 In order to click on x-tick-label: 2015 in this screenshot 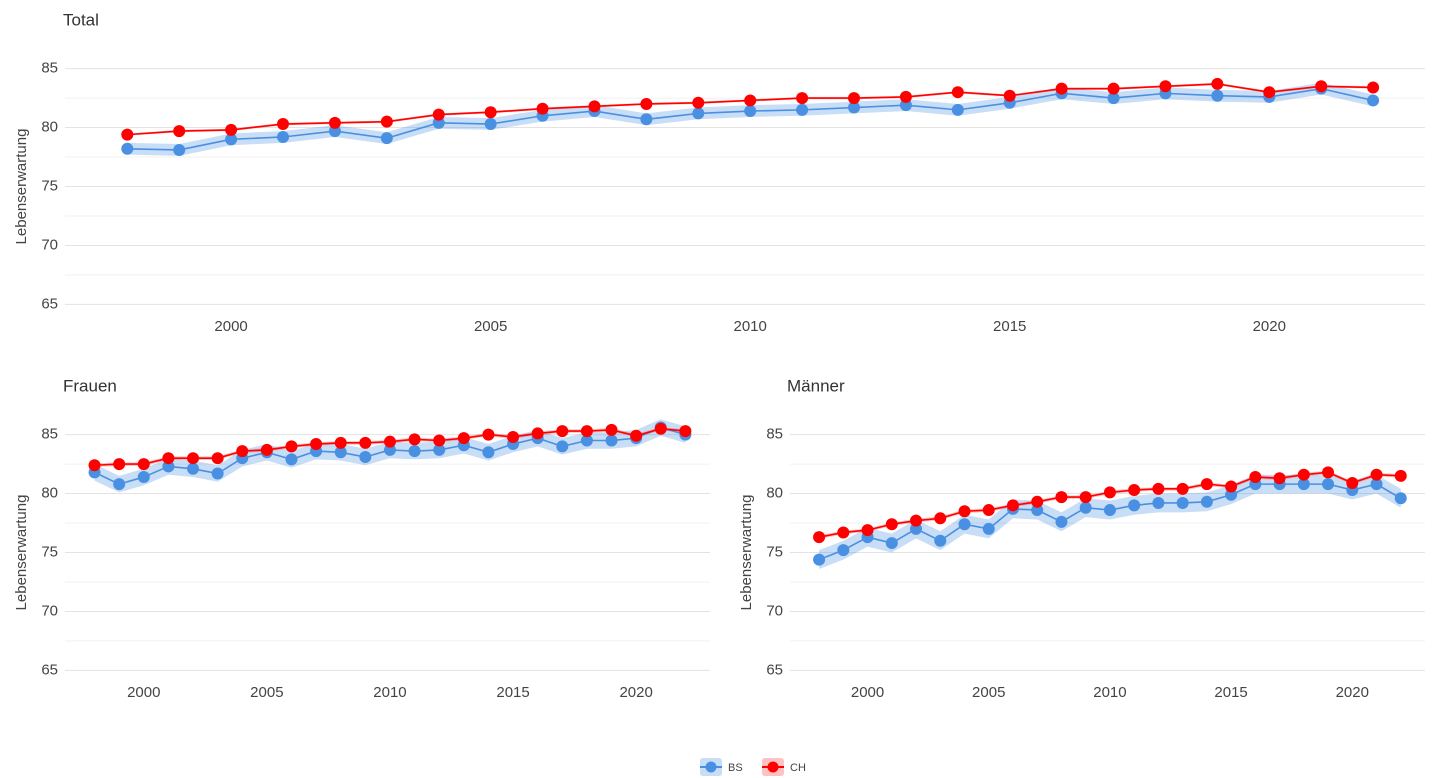, I will do `click(1230, 692)`.